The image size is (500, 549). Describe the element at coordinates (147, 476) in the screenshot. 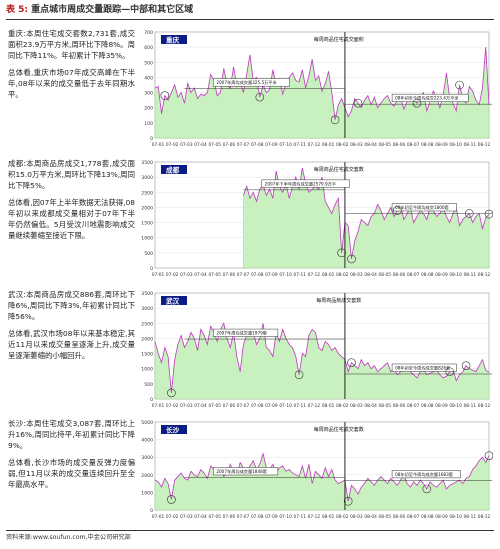

I see `y-tick-label: 2000` at that location.